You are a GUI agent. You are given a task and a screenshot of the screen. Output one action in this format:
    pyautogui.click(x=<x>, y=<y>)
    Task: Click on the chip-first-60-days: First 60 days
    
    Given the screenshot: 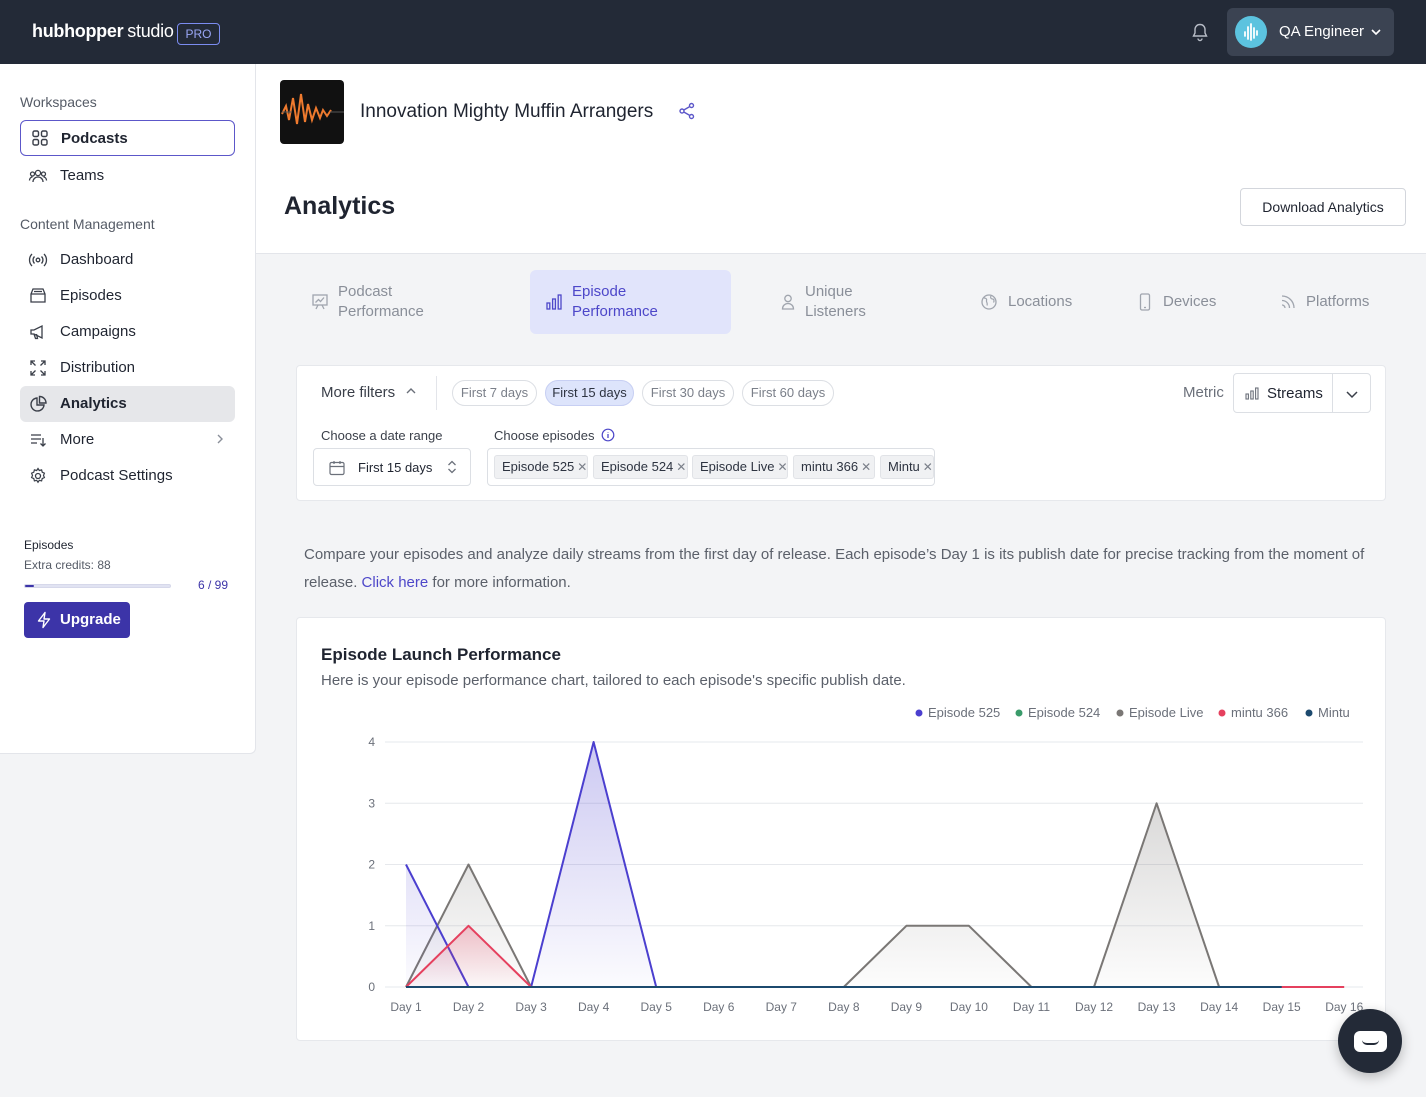 What is the action you would take?
    pyautogui.click(x=788, y=393)
    